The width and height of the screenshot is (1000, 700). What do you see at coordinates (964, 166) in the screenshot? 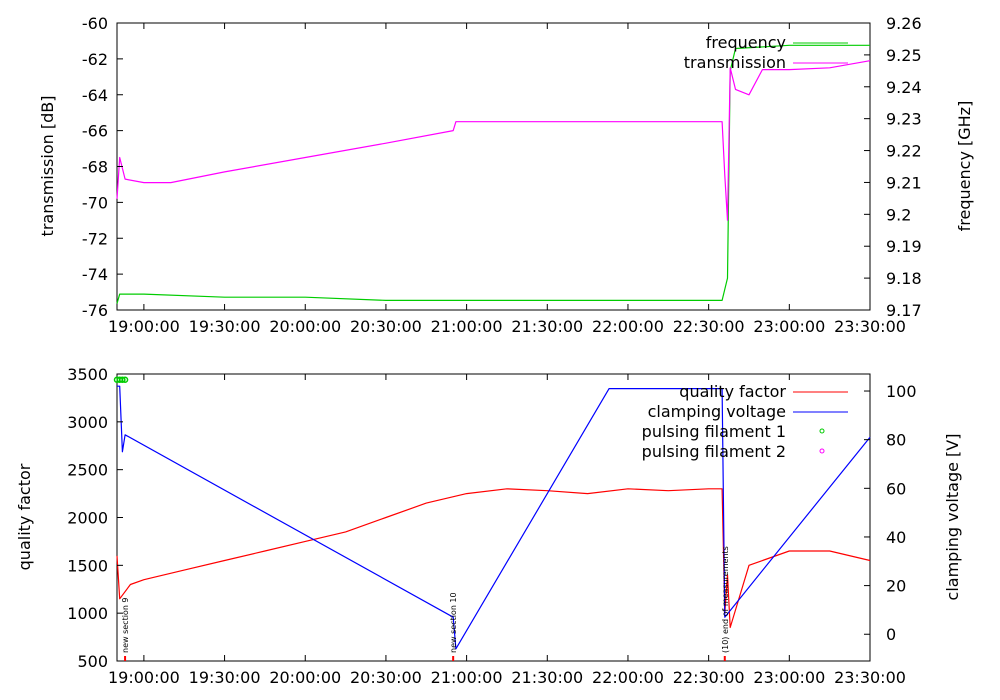
I see `top-y2-axis-label: frequency [GHz]` at bounding box center [964, 166].